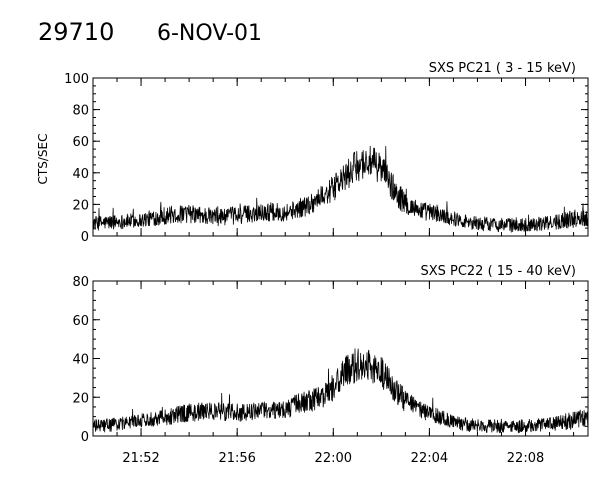 This screenshot has height=480, width=600. Describe the element at coordinates (140, 458) in the screenshot. I see `x-tick-label: 21:52` at that location.